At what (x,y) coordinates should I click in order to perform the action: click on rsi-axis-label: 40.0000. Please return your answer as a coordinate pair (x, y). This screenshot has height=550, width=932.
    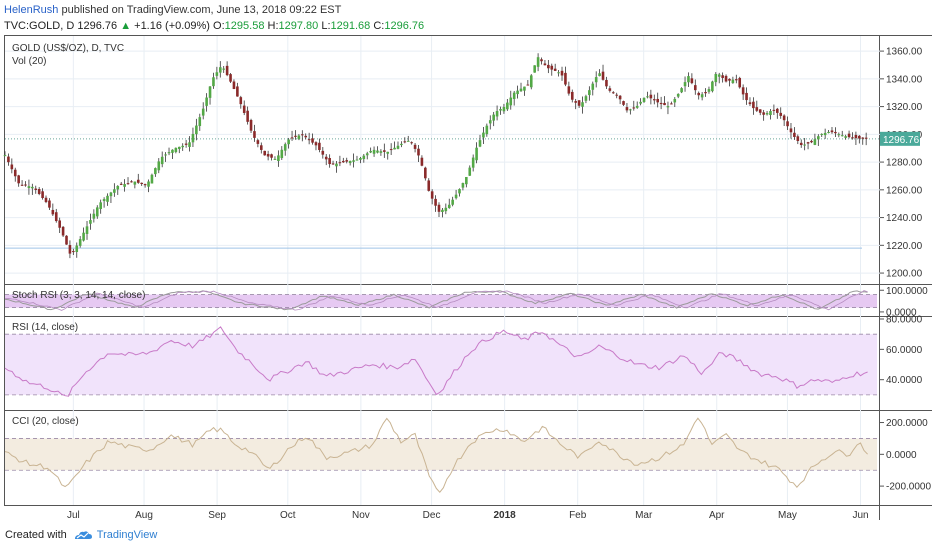
    Looking at the image, I should click on (904, 380).